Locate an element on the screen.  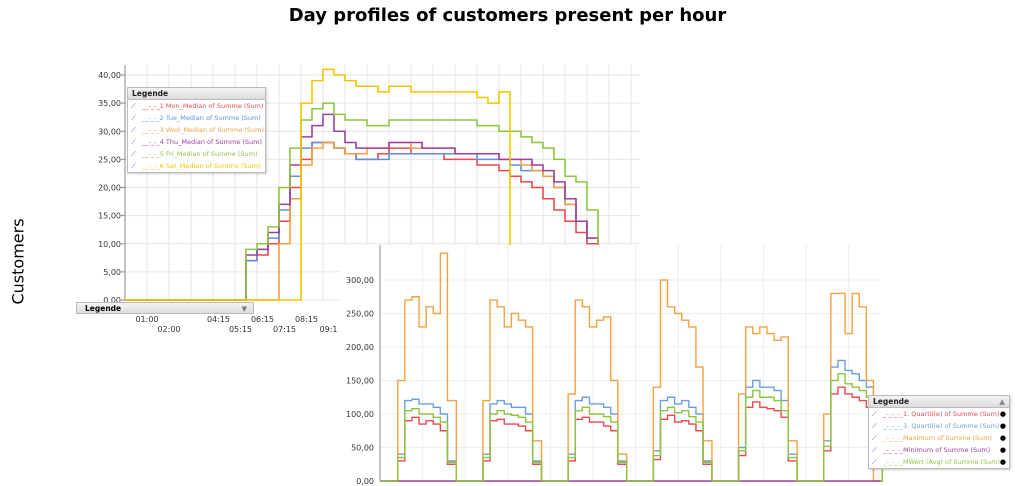
x-tick-label: 01:00 is located at coordinates (146, 319).